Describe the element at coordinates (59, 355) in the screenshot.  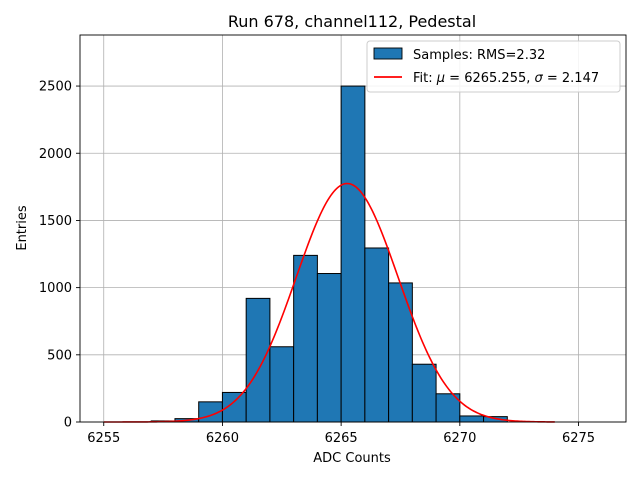
I see `y-tick-label: 500` at that location.